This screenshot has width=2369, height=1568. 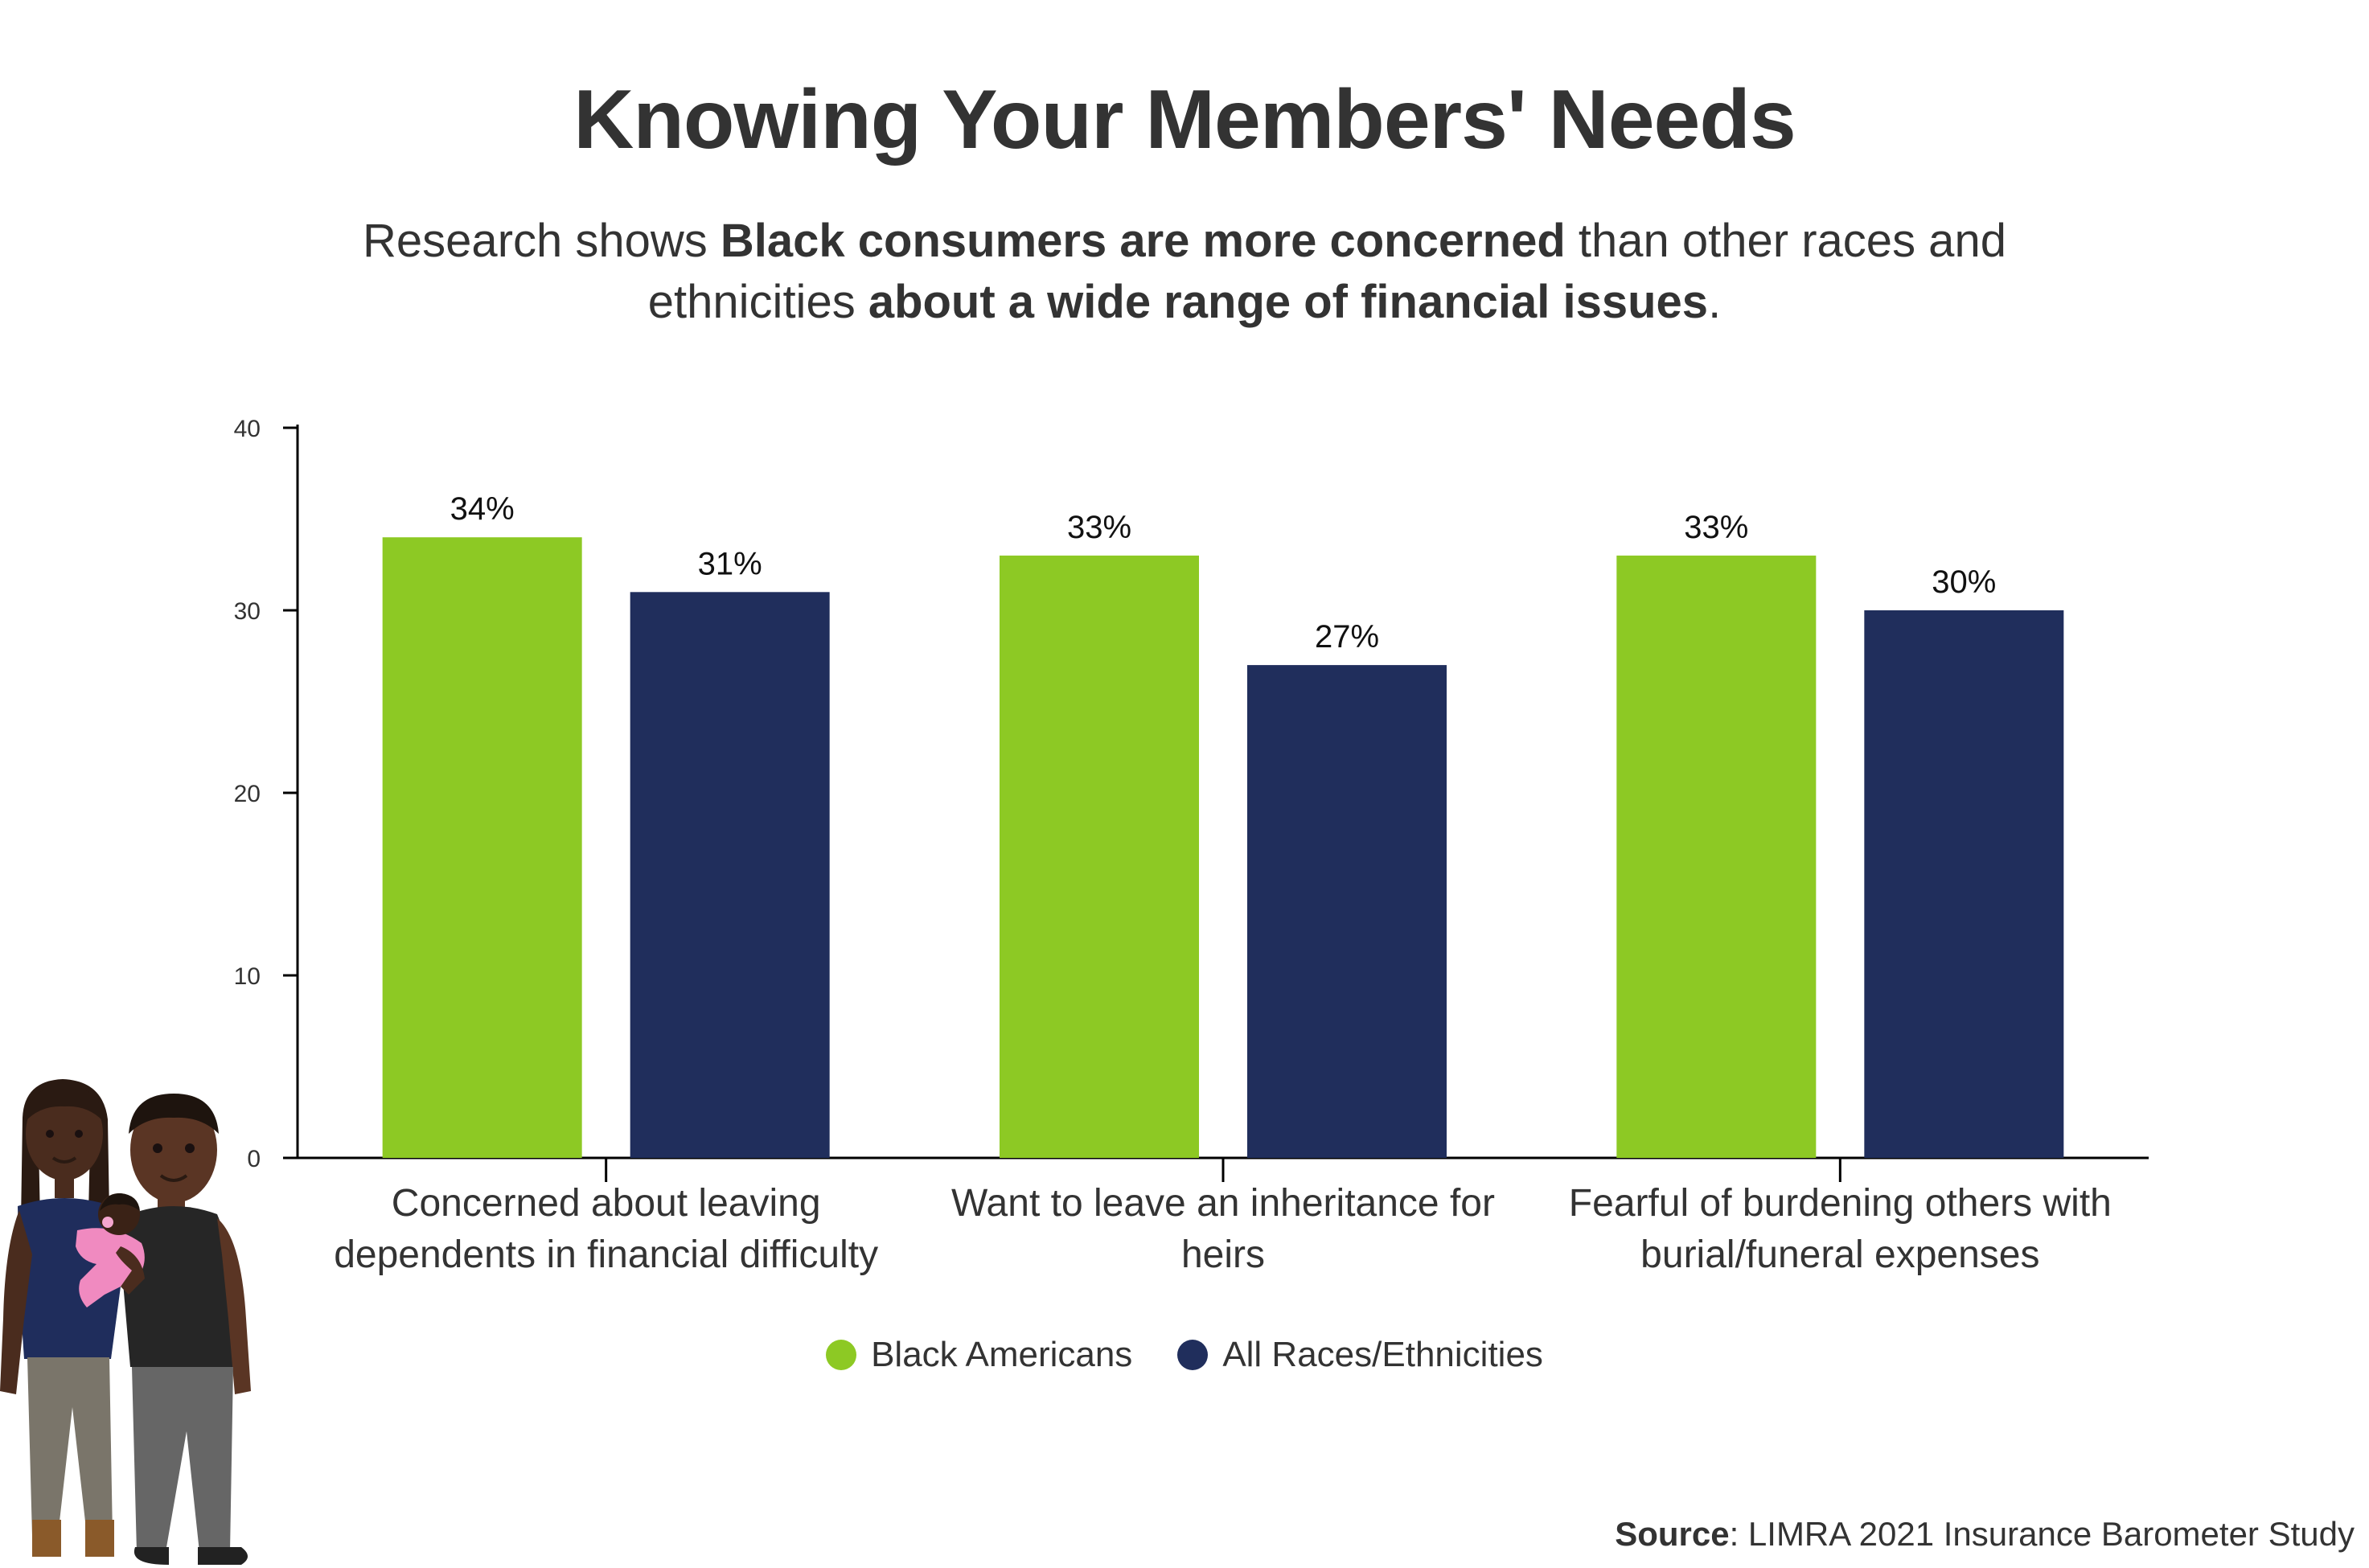 What do you see at coordinates (1184, 119) in the screenshot?
I see `chart-title: Knowing Your Members' Needs` at bounding box center [1184, 119].